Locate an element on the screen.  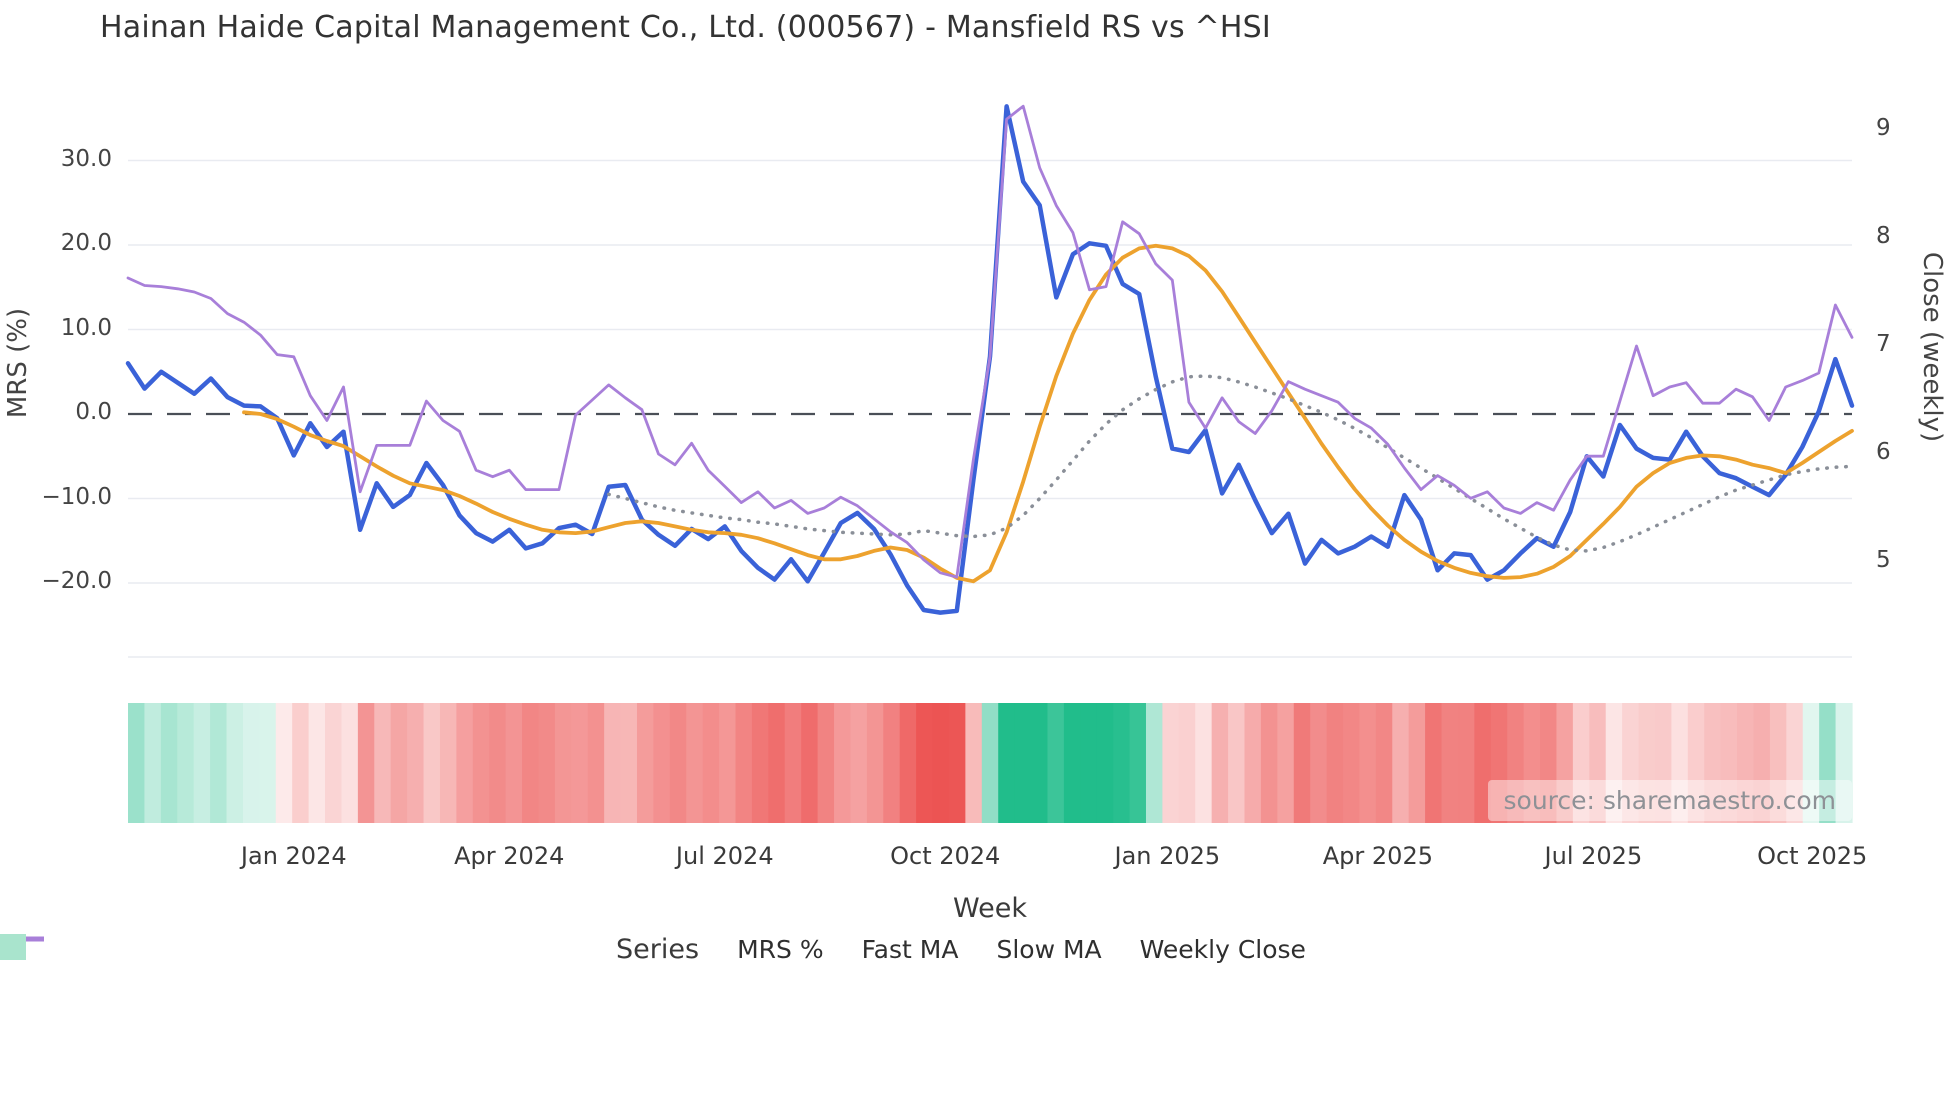
legend-item-slow-ma: Slow MA is located at coordinates (551, 949).